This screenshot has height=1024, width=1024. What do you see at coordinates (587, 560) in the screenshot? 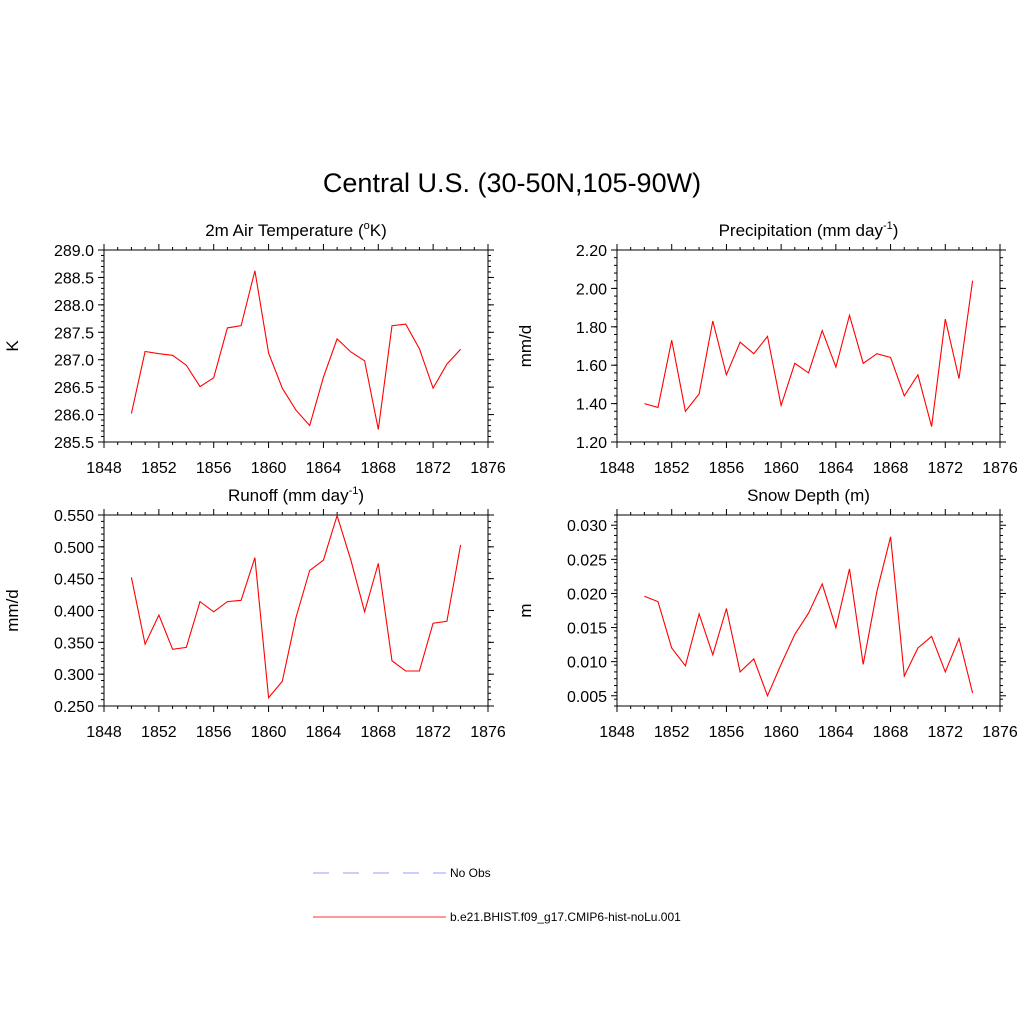
I see `y-tick-label: 0.025` at bounding box center [587, 560].